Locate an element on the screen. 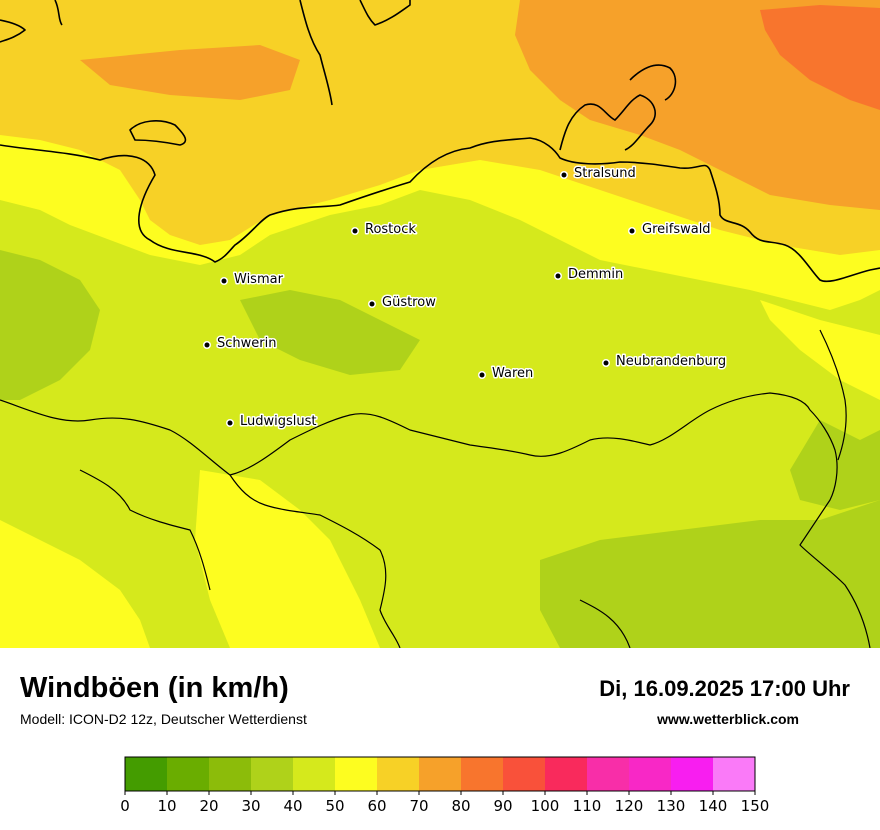 The image size is (880, 830). city-label: Ludwigslust is located at coordinates (278, 421).